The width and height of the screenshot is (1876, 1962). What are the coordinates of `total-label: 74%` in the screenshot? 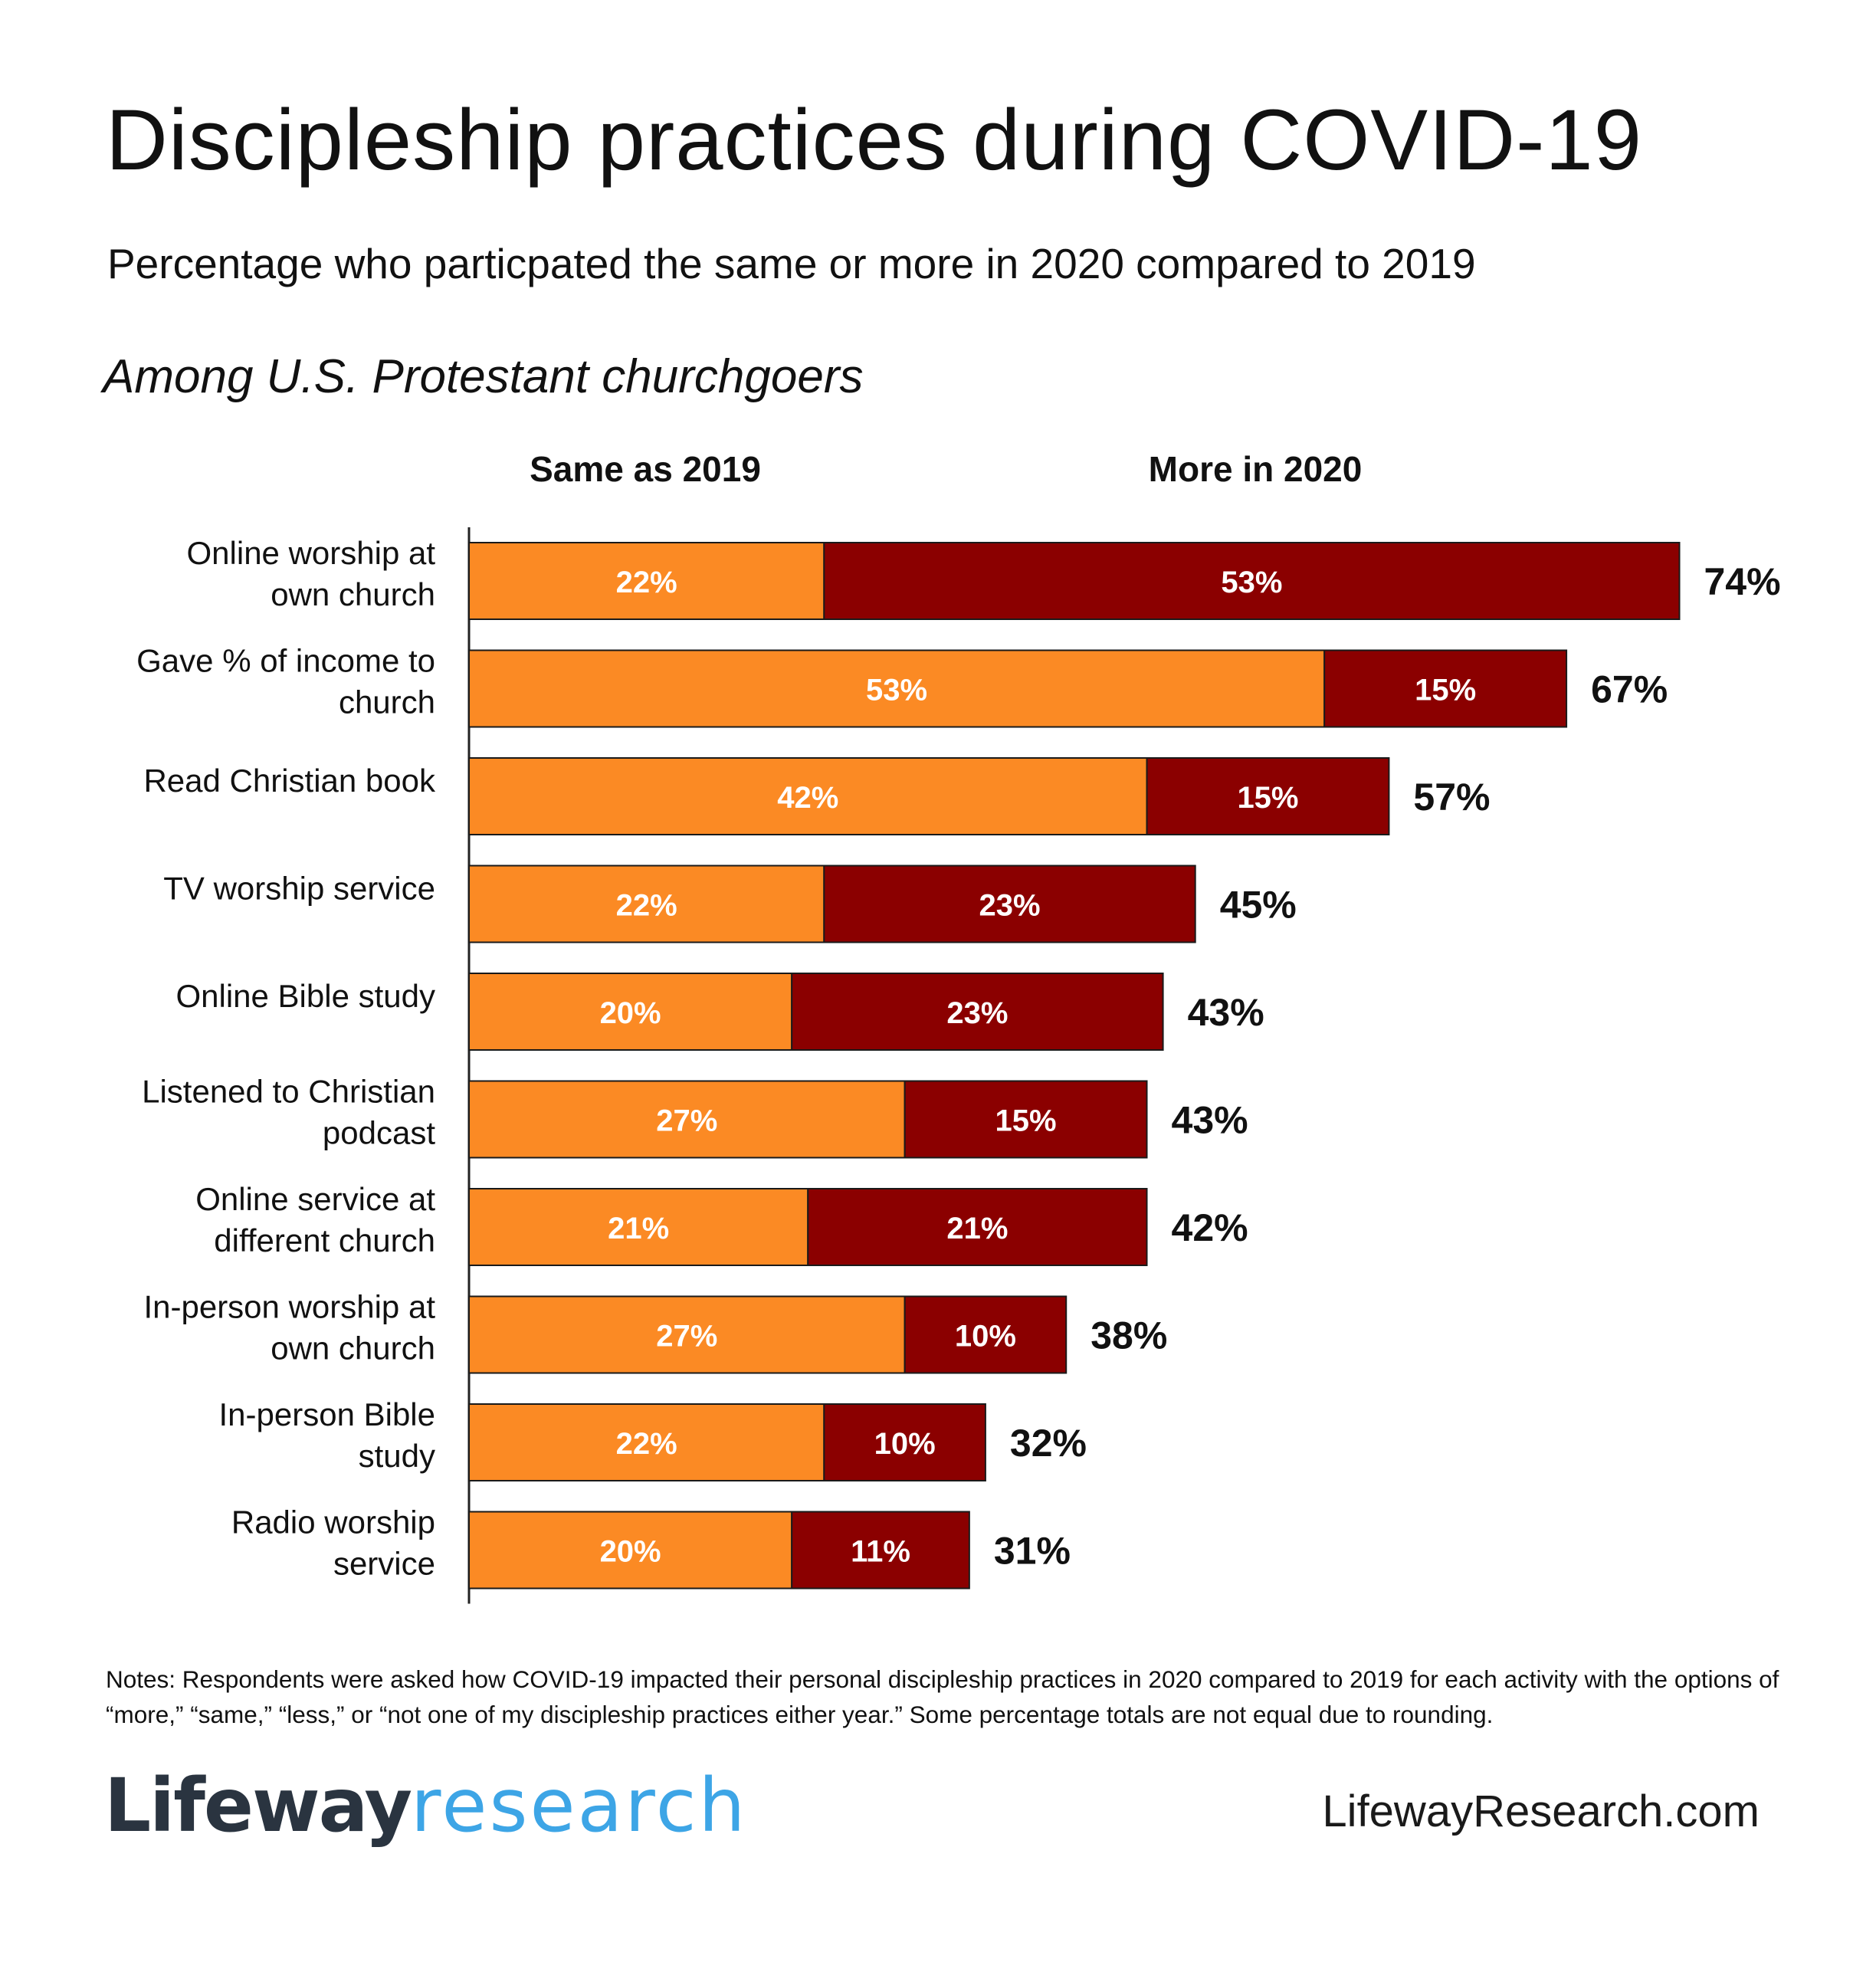 It's located at (1743, 581).